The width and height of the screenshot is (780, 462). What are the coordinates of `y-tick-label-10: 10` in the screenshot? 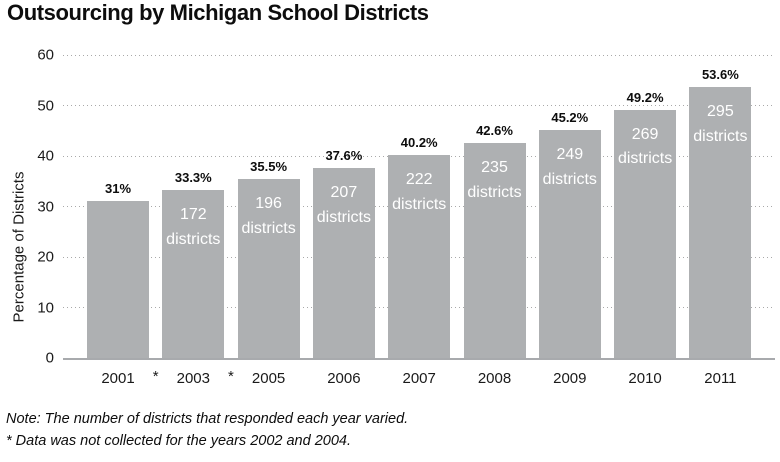 It's located at (45, 307).